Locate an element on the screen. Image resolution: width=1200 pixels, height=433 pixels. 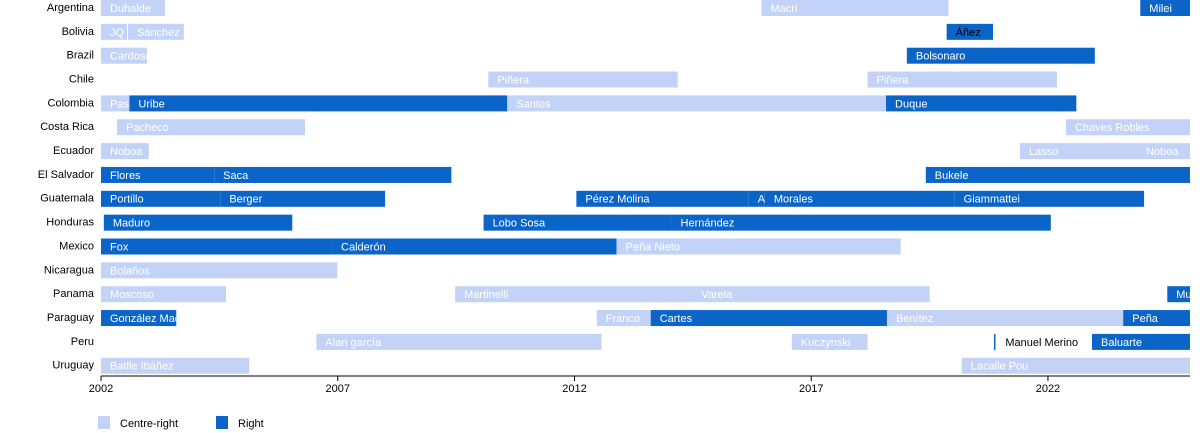
term-label: Bolsonaro is located at coordinates (941, 57).